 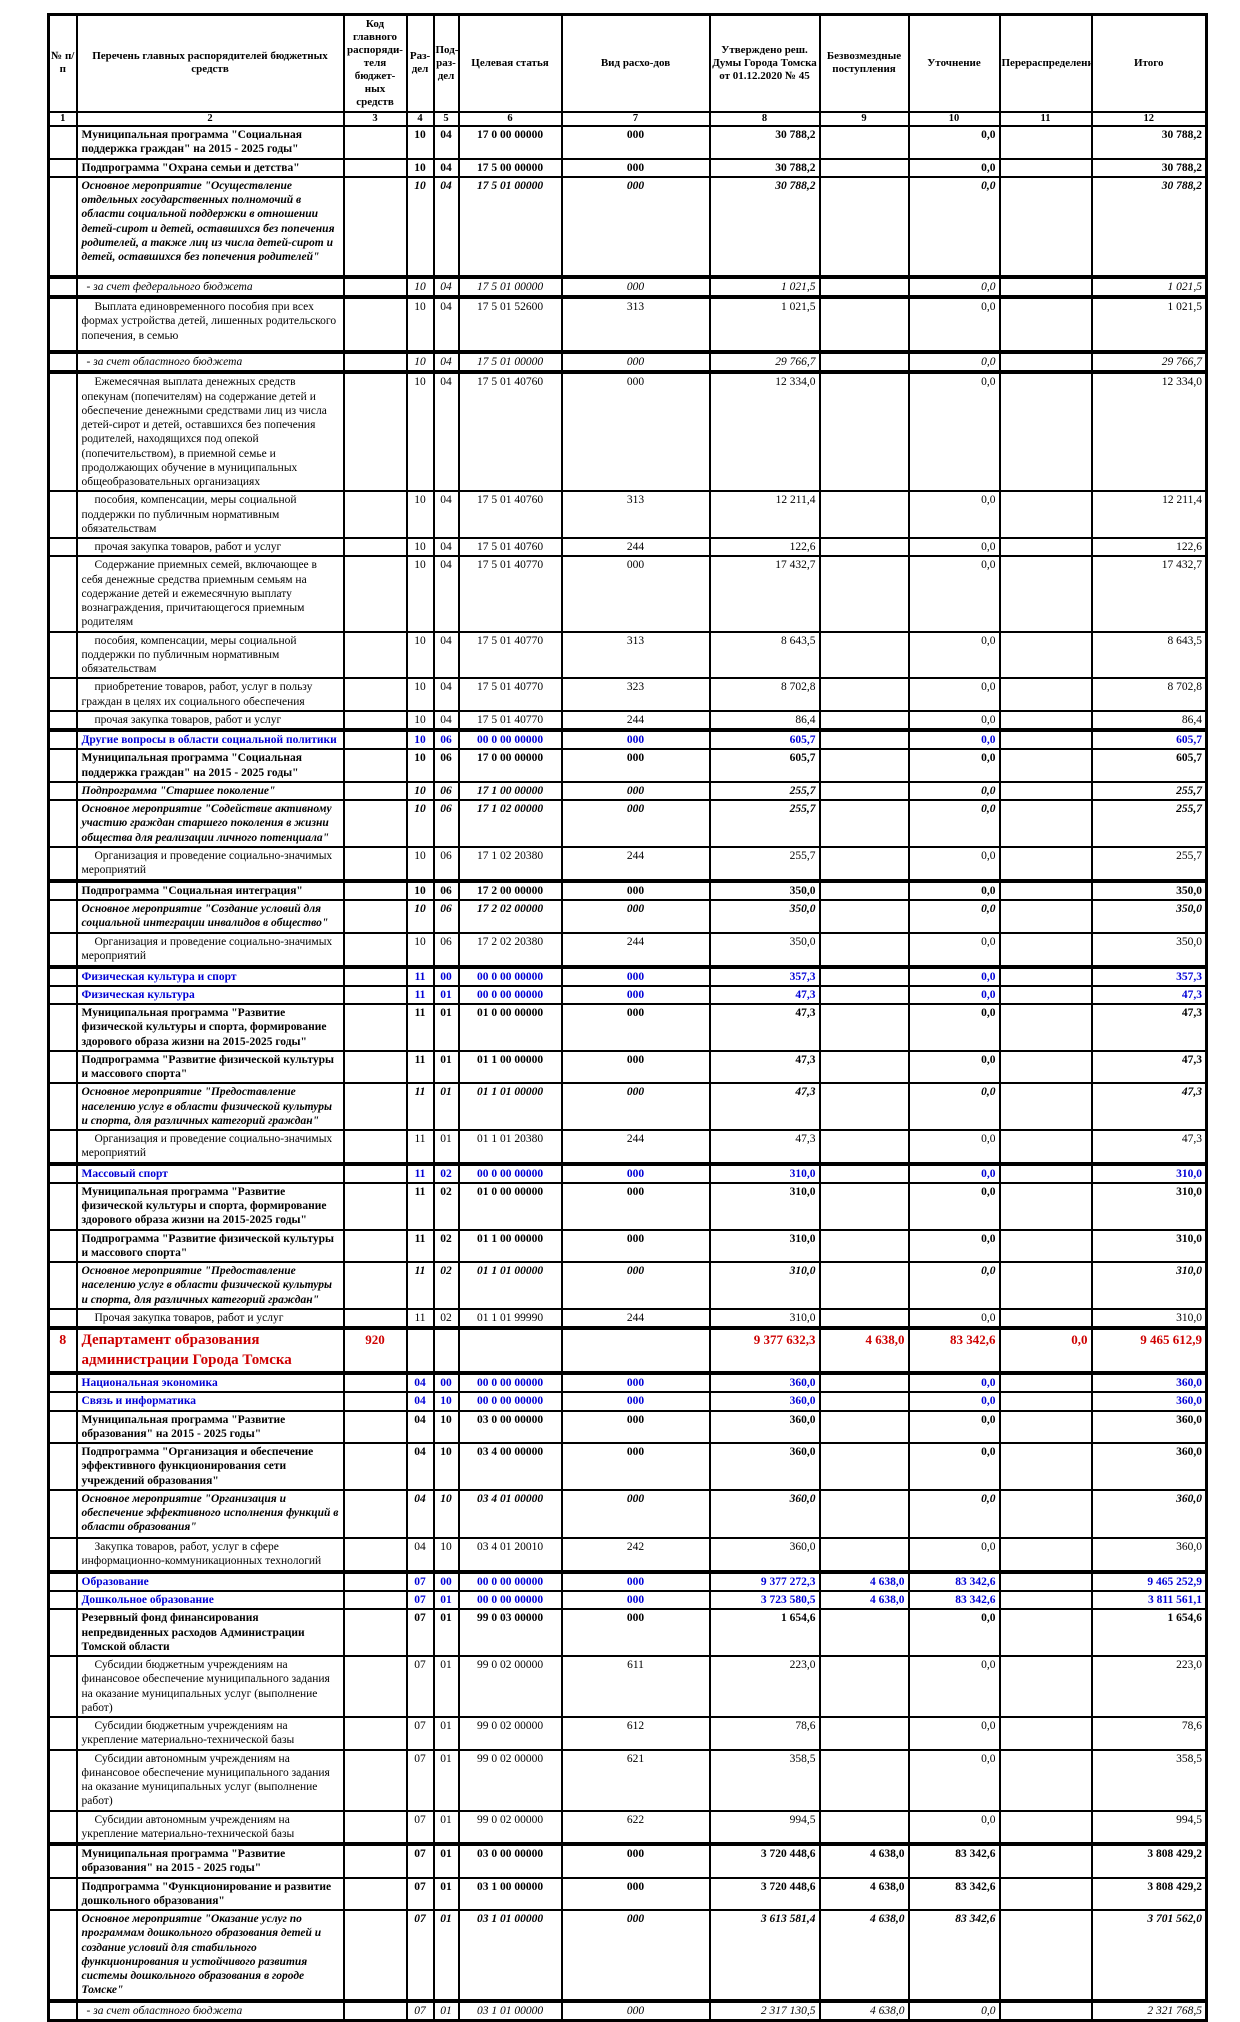 What do you see at coordinates (954, 63) in the screenshot?
I see `header-utochnenie: Уточнение` at bounding box center [954, 63].